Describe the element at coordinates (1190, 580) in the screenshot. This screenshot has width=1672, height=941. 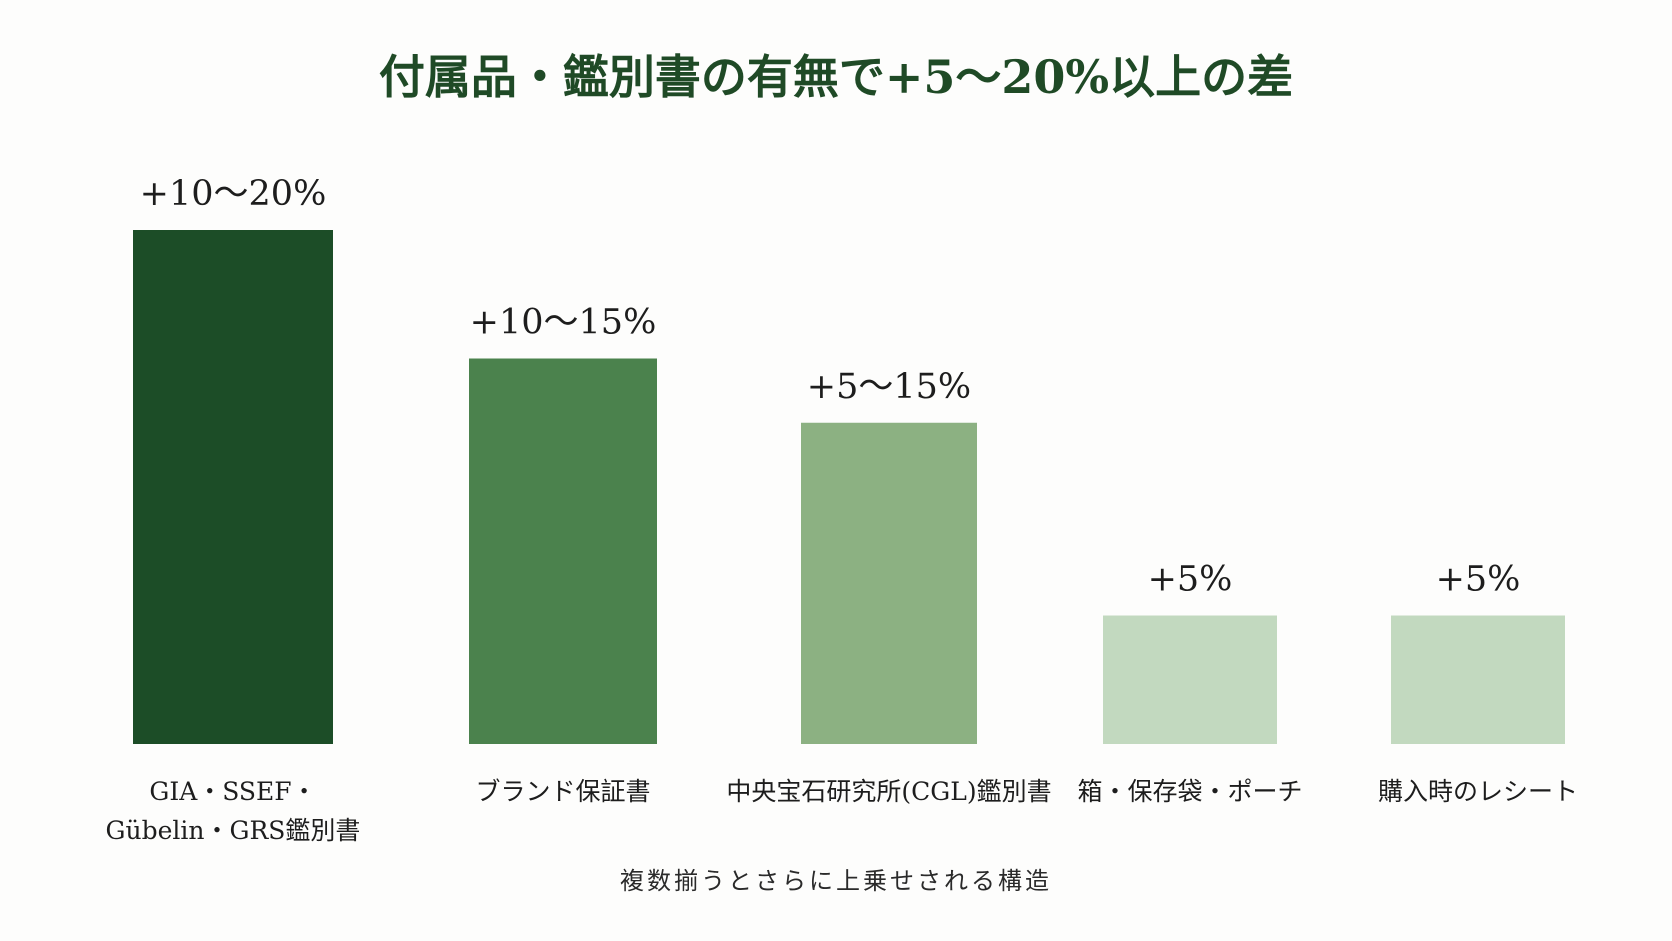
I see `bar-value-label-4: +5%` at that location.